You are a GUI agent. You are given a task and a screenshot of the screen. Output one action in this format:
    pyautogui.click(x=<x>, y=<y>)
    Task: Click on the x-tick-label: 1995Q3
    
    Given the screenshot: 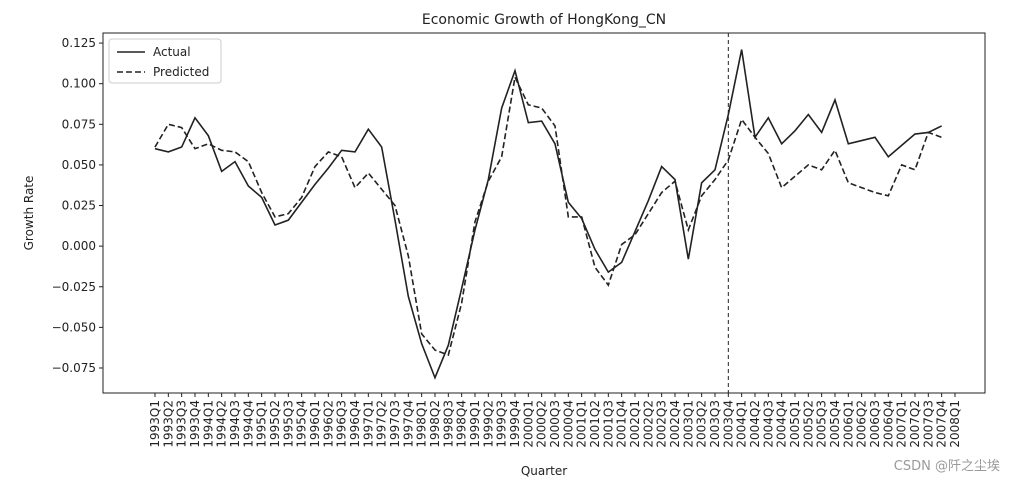 What is the action you would take?
    pyautogui.click(x=288, y=424)
    